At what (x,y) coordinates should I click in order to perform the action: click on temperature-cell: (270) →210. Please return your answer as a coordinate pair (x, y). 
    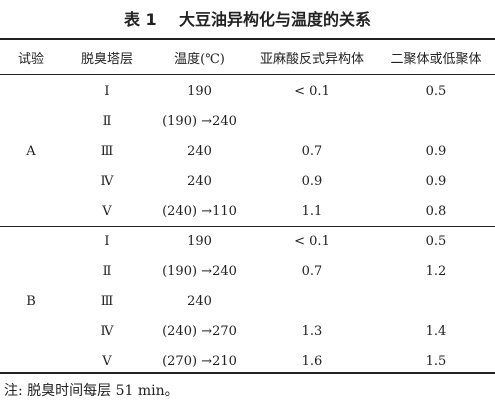
    Looking at the image, I should click on (199, 361).